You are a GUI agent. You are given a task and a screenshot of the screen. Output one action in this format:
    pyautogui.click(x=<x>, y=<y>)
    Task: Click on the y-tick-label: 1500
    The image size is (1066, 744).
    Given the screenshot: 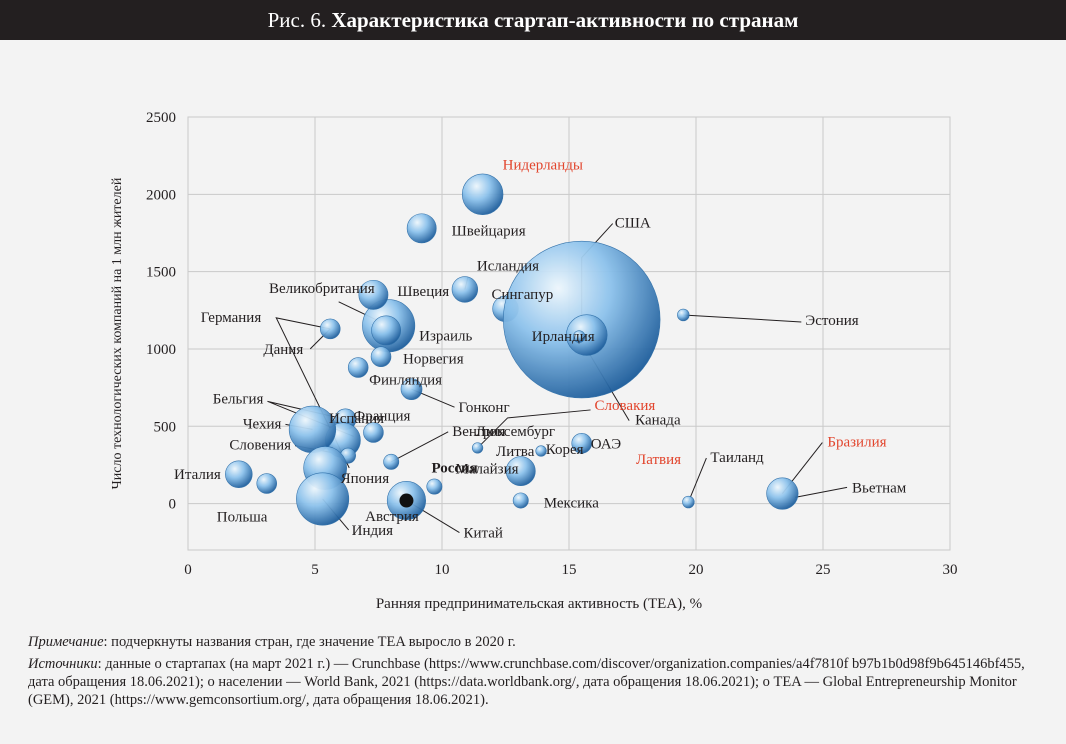 What is the action you would take?
    pyautogui.click(x=161, y=273)
    